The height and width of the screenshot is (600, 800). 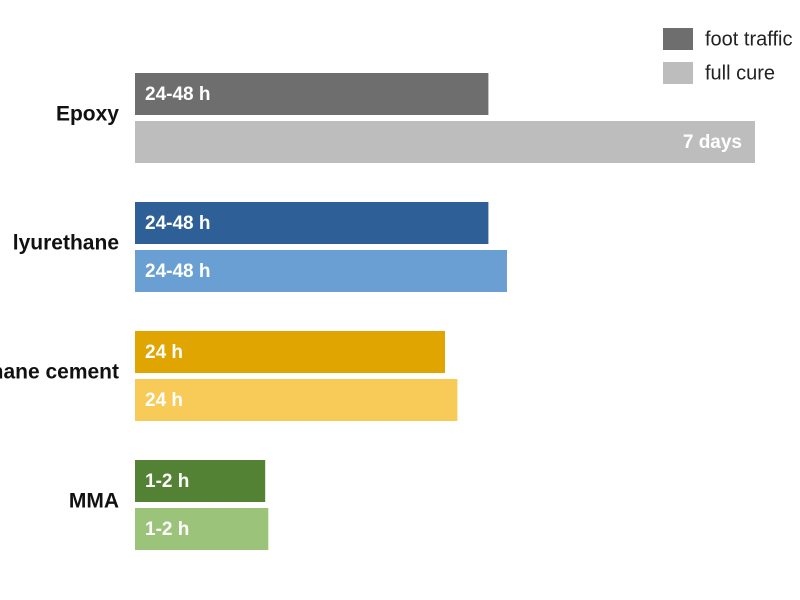 I want to click on category-label: Epoxy, so click(x=87, y=114).